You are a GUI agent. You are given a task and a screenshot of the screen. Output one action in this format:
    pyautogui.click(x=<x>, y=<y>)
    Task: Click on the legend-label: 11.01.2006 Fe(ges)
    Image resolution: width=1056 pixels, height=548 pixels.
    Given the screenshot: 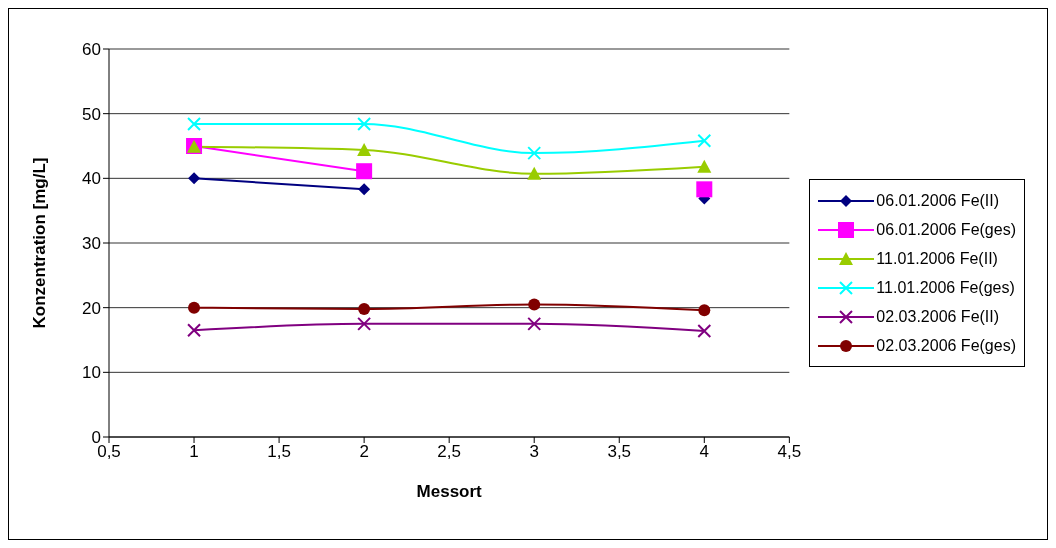 What is the action you would take?
    pyautogui.click(x=945, y=287)
    